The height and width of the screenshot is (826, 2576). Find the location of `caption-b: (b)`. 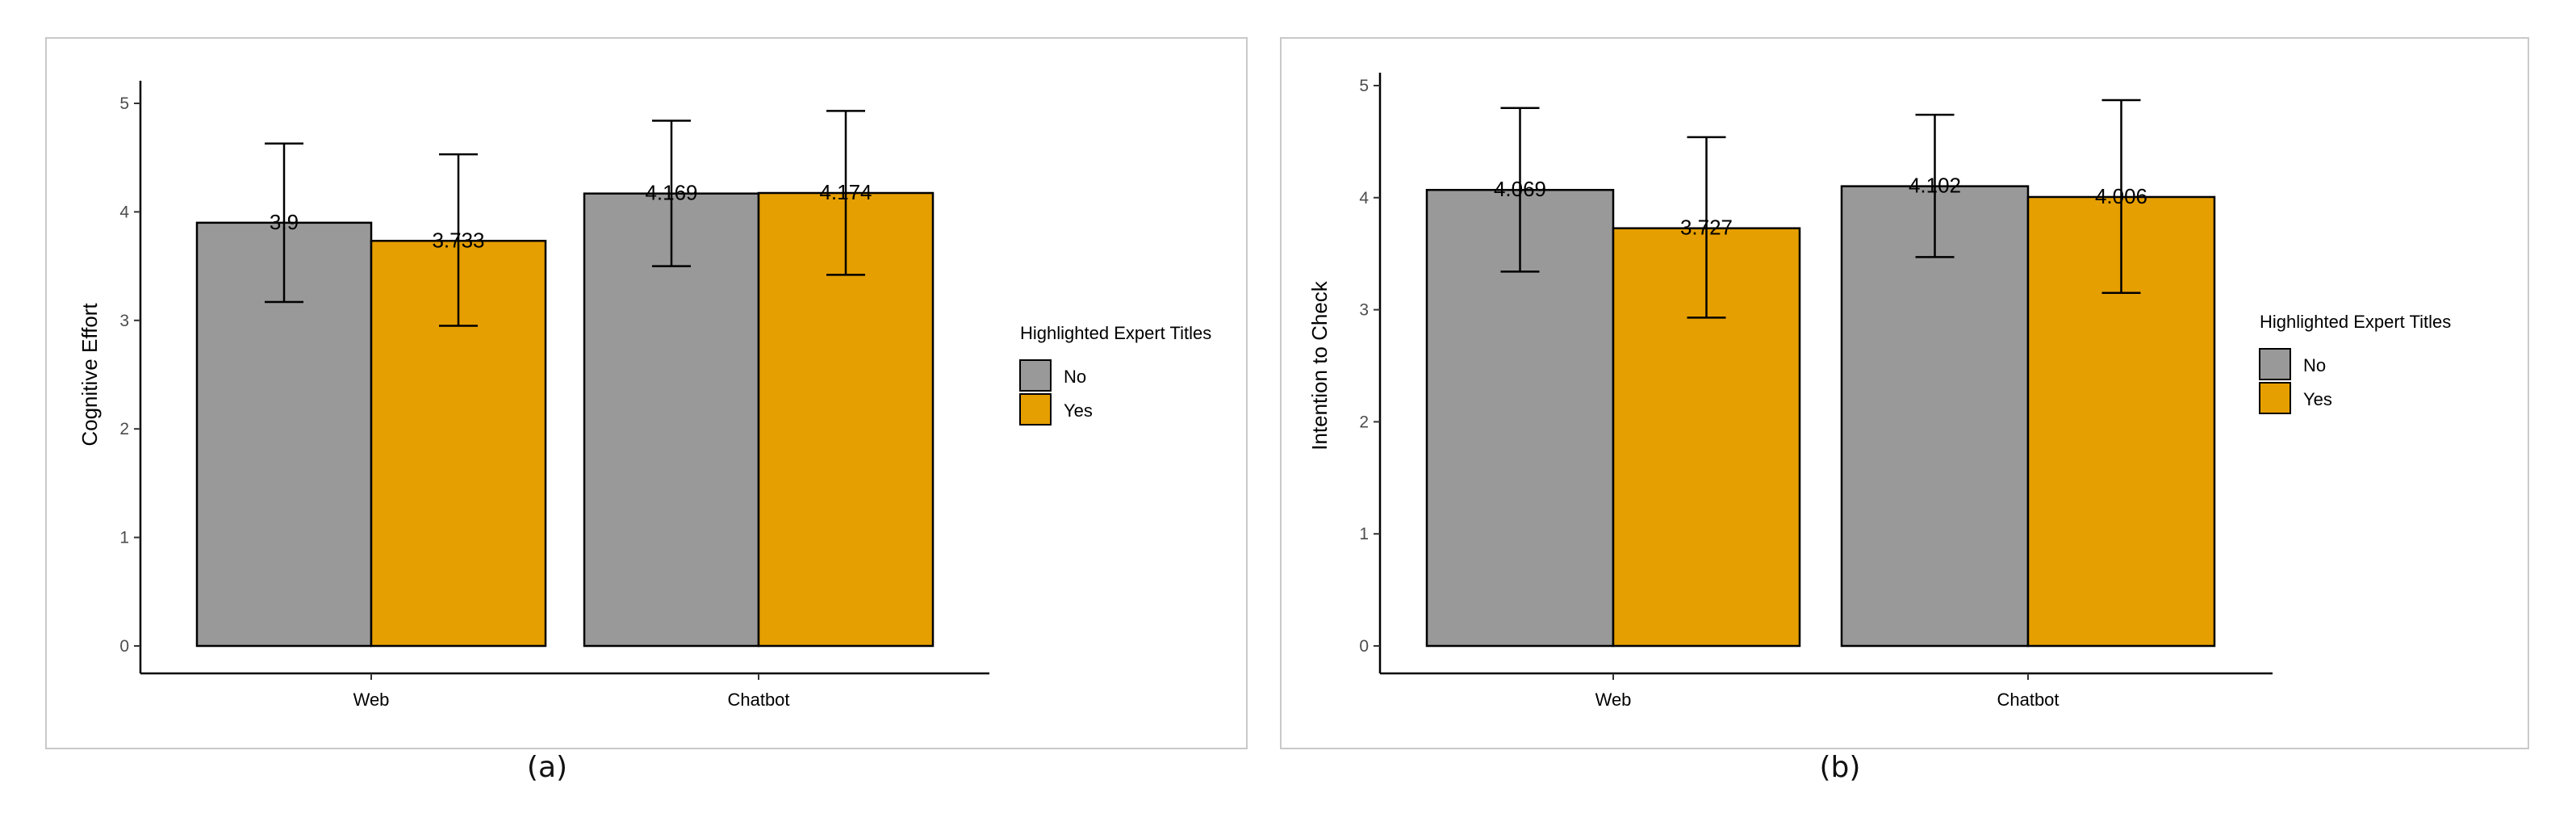

caption-b: (b) is located at coordinates (1840, 767).